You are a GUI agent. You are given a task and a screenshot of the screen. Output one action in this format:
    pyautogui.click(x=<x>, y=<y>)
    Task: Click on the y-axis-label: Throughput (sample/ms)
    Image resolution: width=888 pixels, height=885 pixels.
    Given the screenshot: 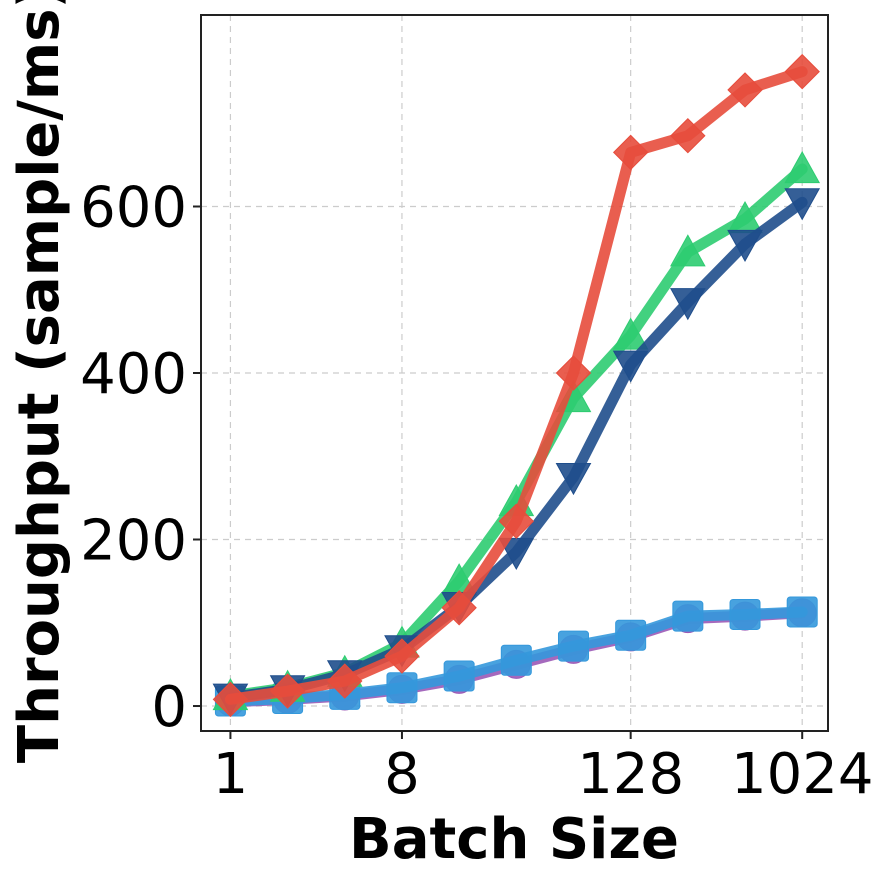 What is the action you would take?
    pyautogui.click(x=39, y=381)
    